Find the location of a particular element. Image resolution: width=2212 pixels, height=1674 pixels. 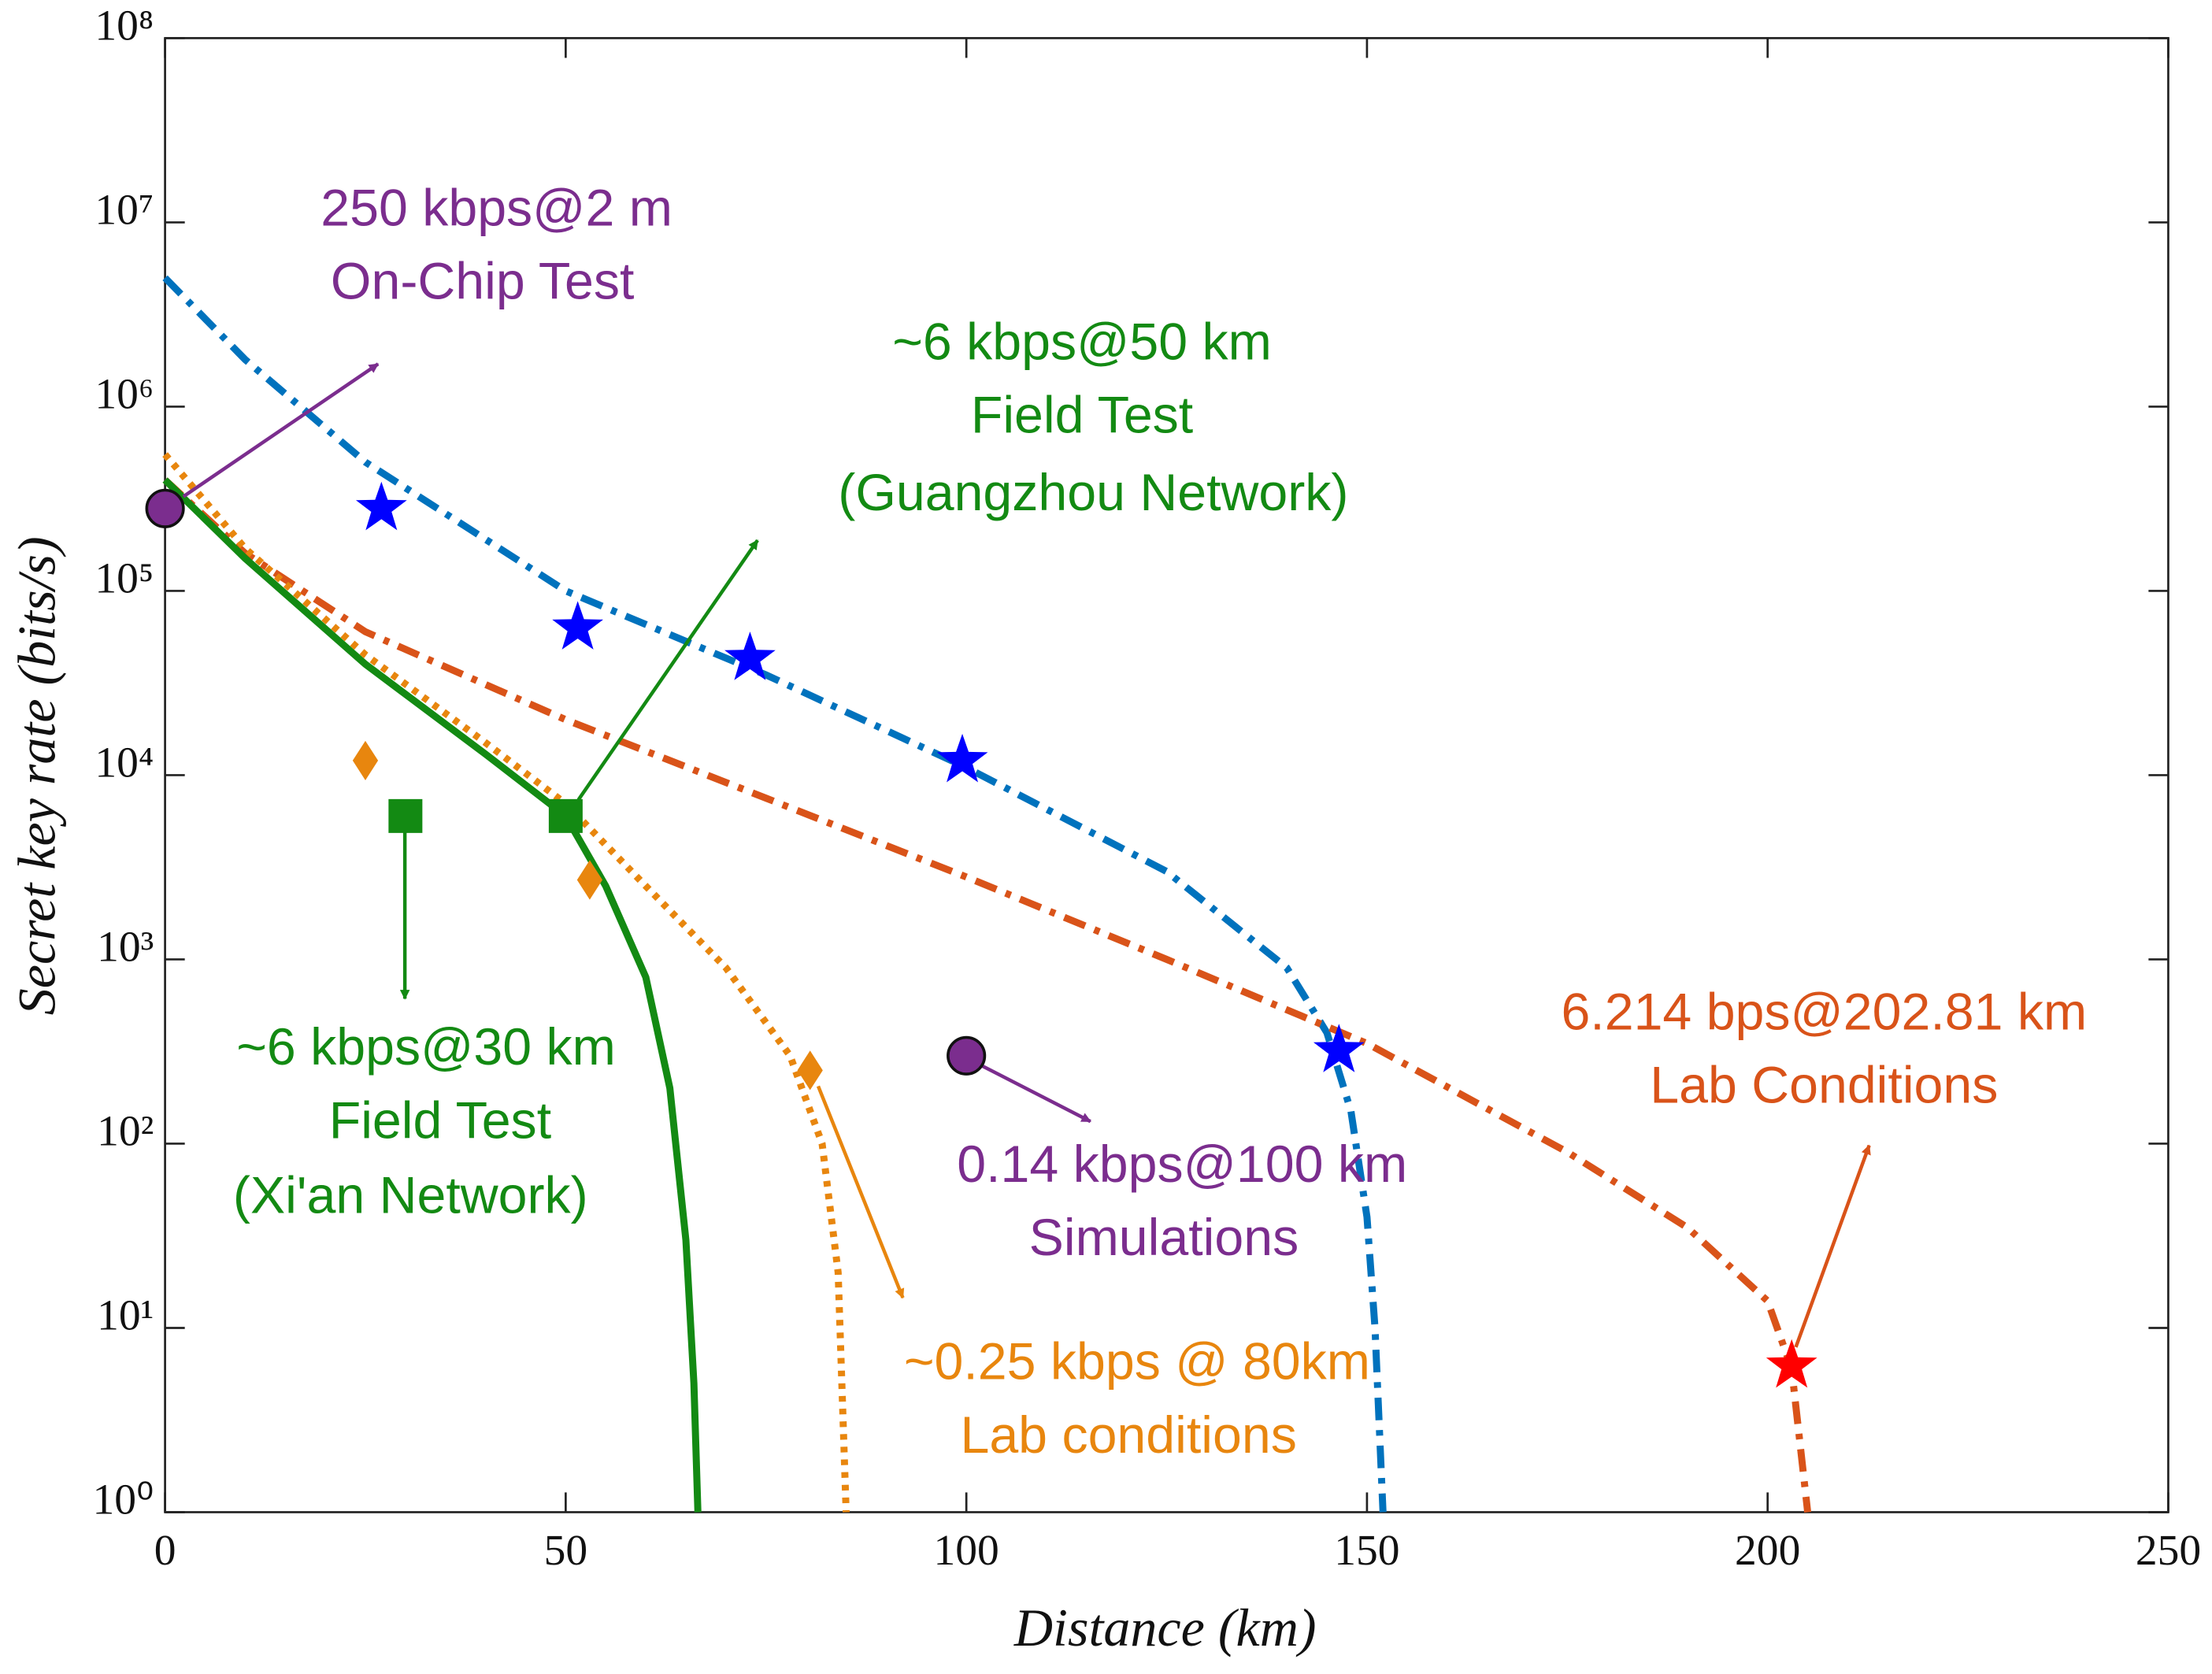

y-tick-label: 10¹ is located at coordinates (126, 1315).